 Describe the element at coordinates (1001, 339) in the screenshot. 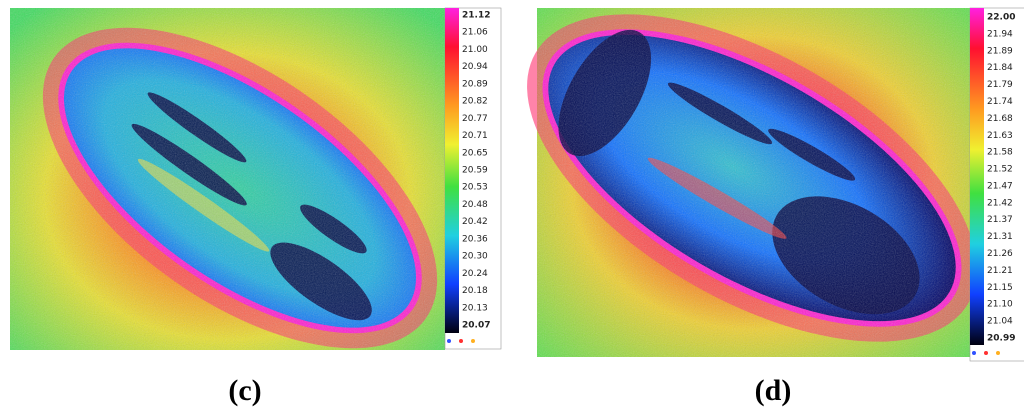

I see `colorbar-label: 20.99` at that location.